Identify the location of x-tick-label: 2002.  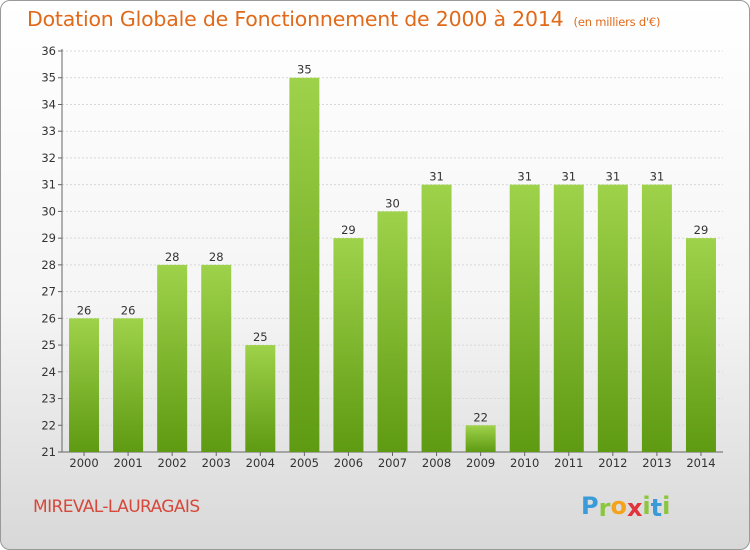
(172, 463).